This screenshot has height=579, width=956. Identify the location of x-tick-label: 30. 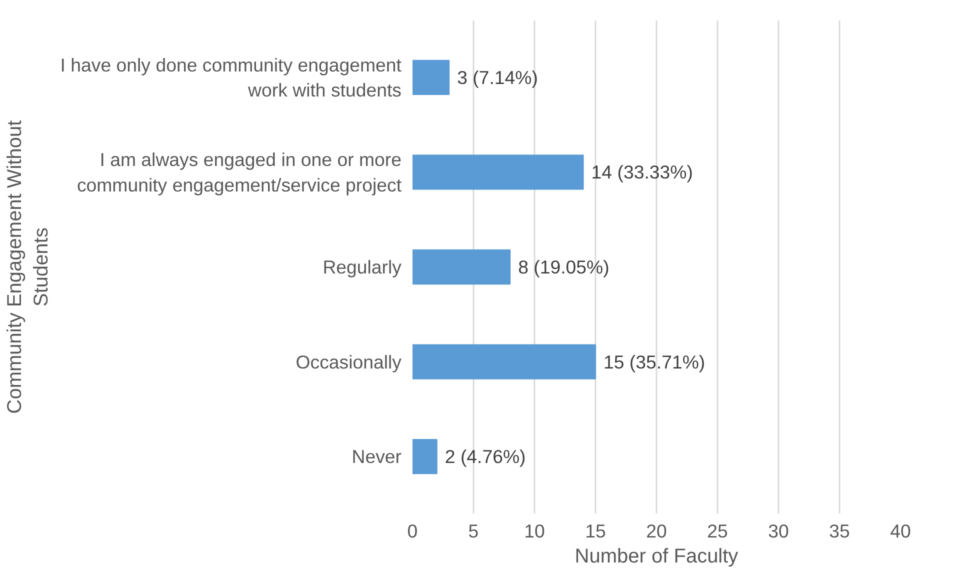
(778, 531).